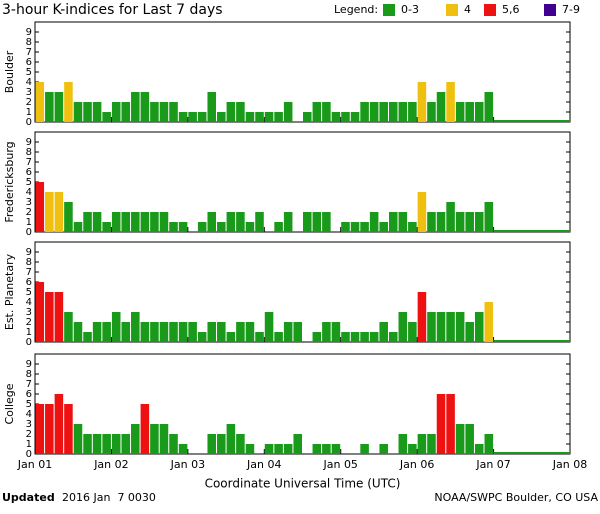 This screenshot has width=600, height=514. I want to click on x-tick-label: Jan 07, so click(492, 464).